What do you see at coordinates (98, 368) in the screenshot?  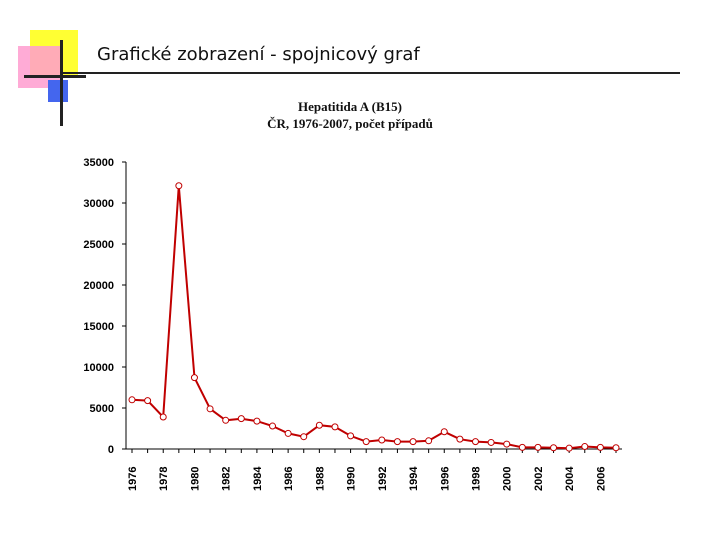 I see `y-tick-label: 10000` at bounding box center [98, 368].